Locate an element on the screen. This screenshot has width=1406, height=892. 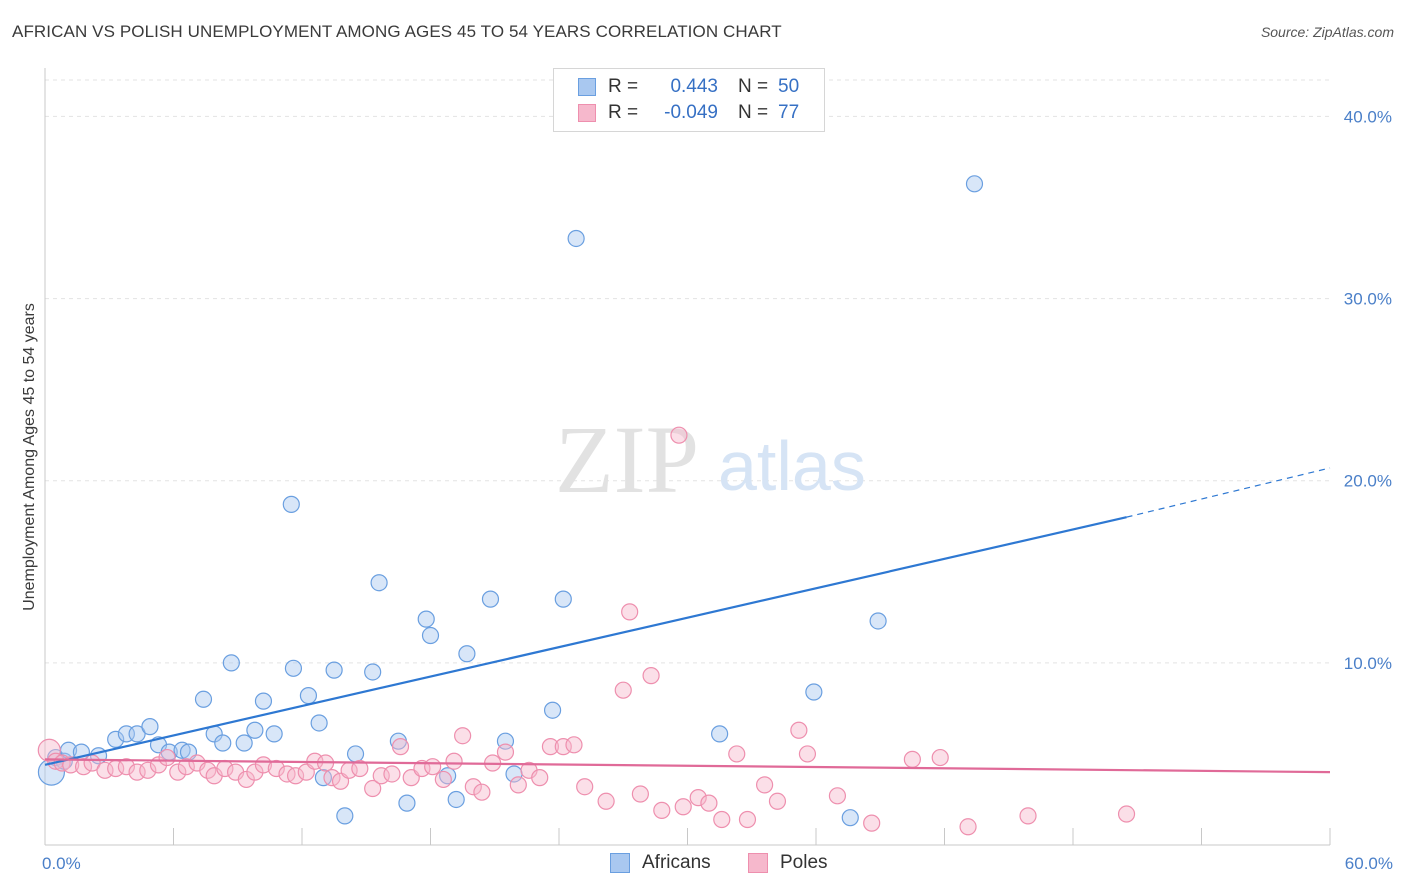
watermark-atlas: atlas is located at coordinates (792, 466).